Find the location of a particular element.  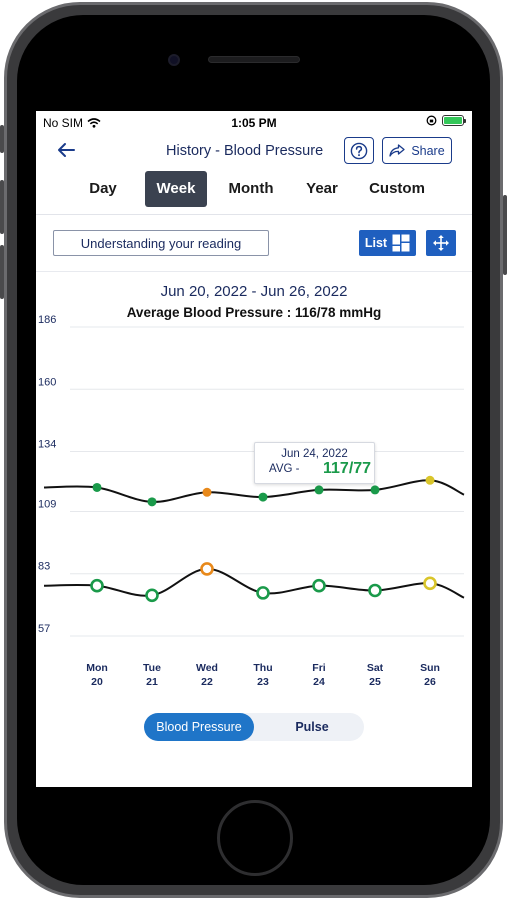

carrier-info: No SIM is located at coordinates (72, 123).